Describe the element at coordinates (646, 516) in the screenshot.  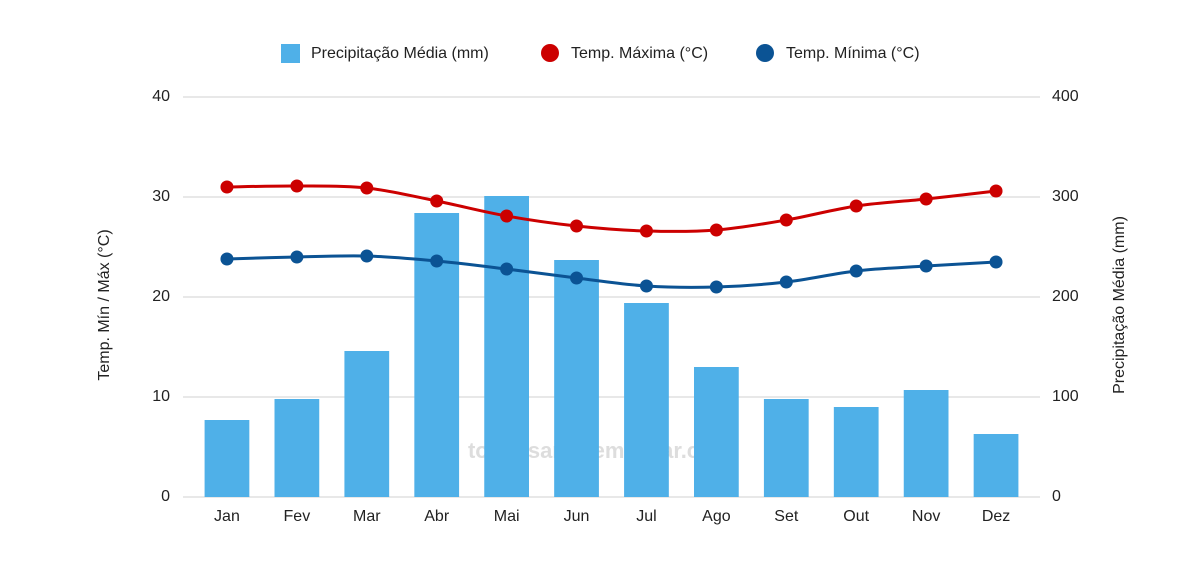
I see `x-tick-label: Jul` at that location.